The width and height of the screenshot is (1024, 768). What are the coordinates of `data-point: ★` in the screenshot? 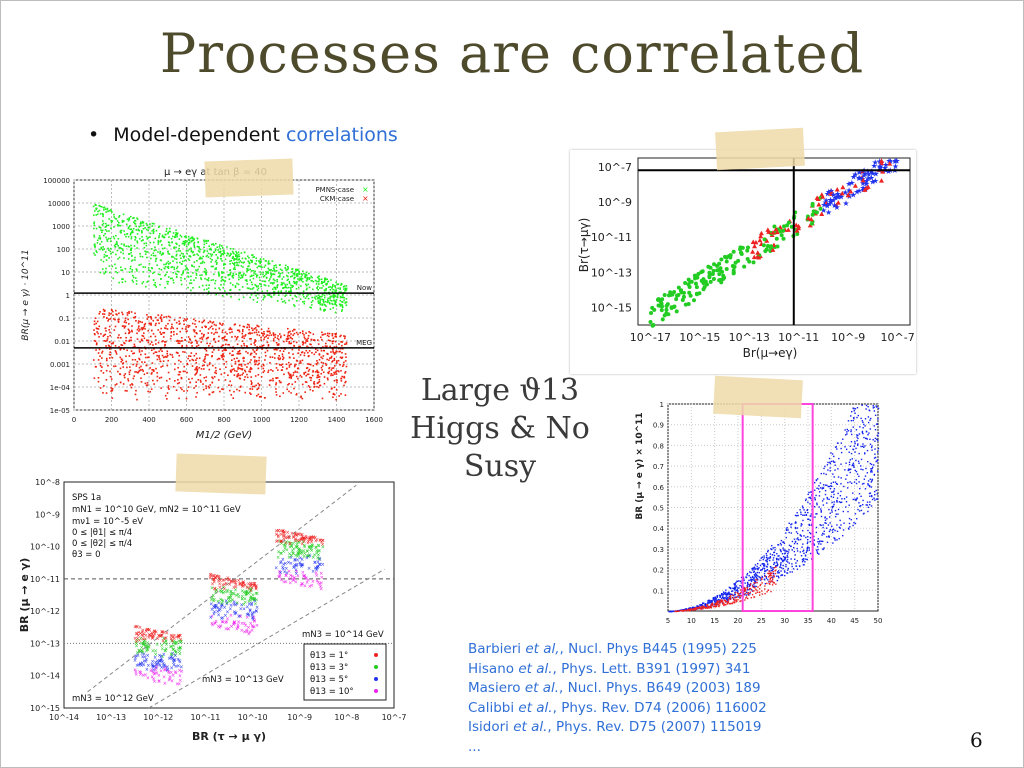 It's located at (856, 192).